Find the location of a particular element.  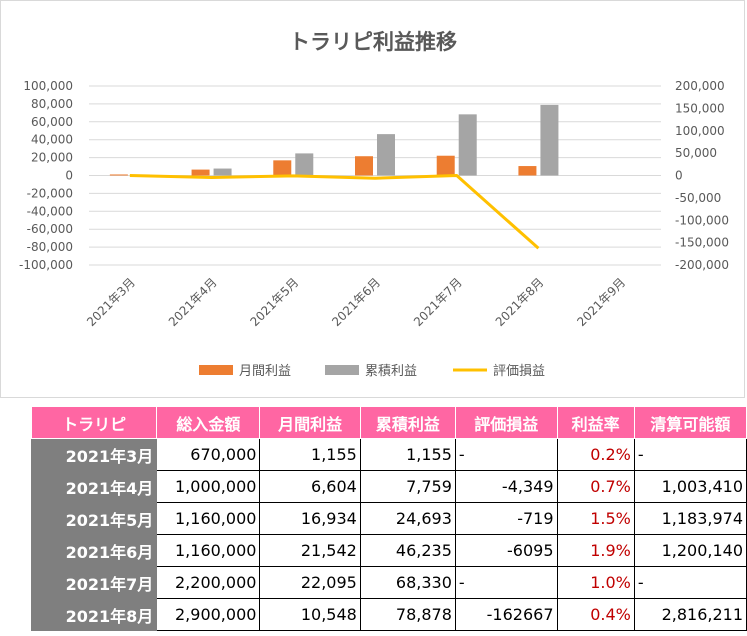

column-header: 月間利益 is located at coordinates (310, 422).